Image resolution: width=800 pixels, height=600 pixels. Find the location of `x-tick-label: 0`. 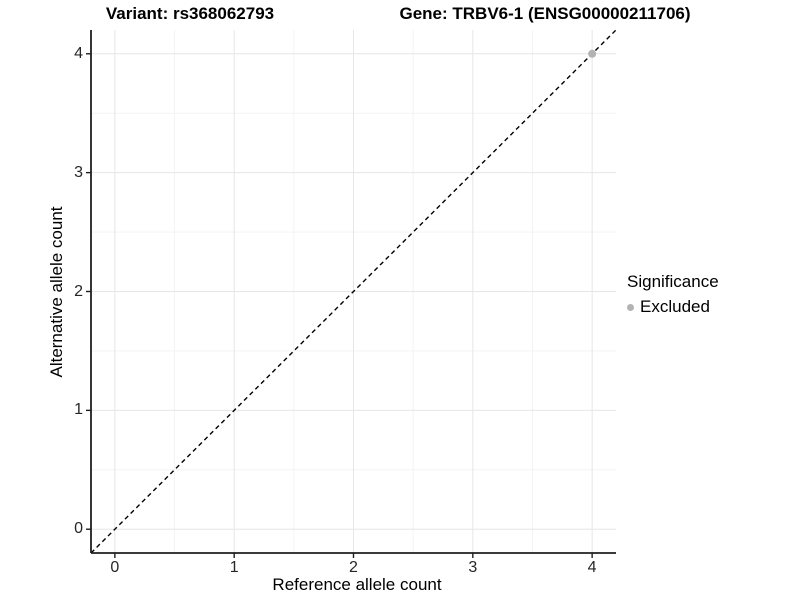

x-tick-label: 0 is located at coordinates (115, 567).